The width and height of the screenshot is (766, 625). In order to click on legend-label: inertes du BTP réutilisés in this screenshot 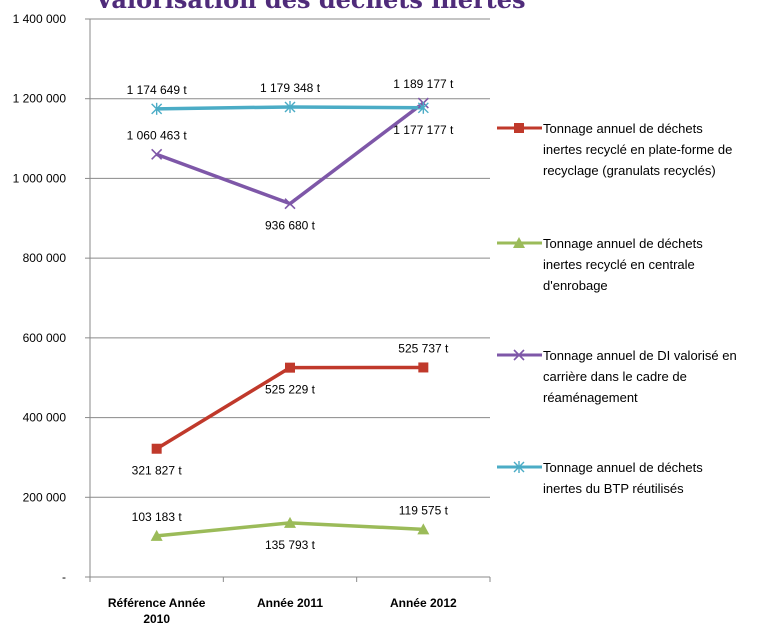, I will do `click(613, 488)`.